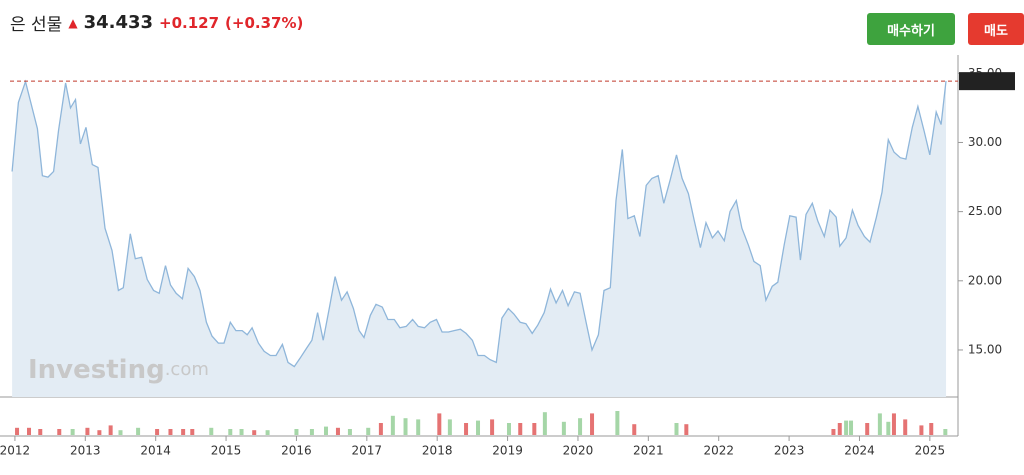  Describe the element at coordinates (930, 451) in the screenshot. I see `x-tick-label: 2025` at that location.